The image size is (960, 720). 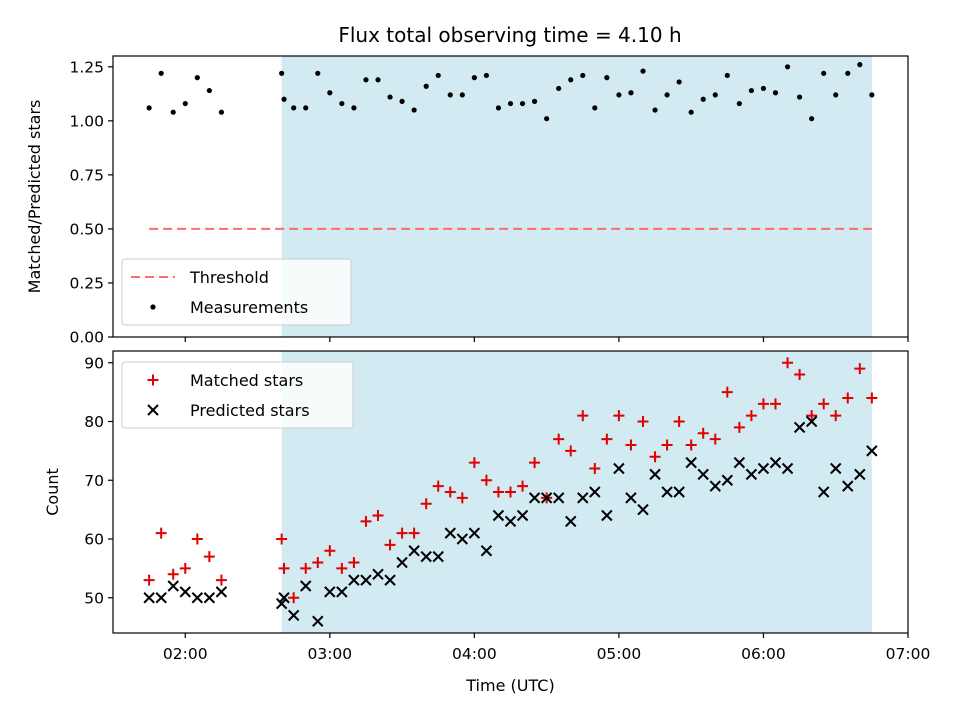 I want to click on legend-predicted-label: Predicted stars, so click(x=250, y=410).